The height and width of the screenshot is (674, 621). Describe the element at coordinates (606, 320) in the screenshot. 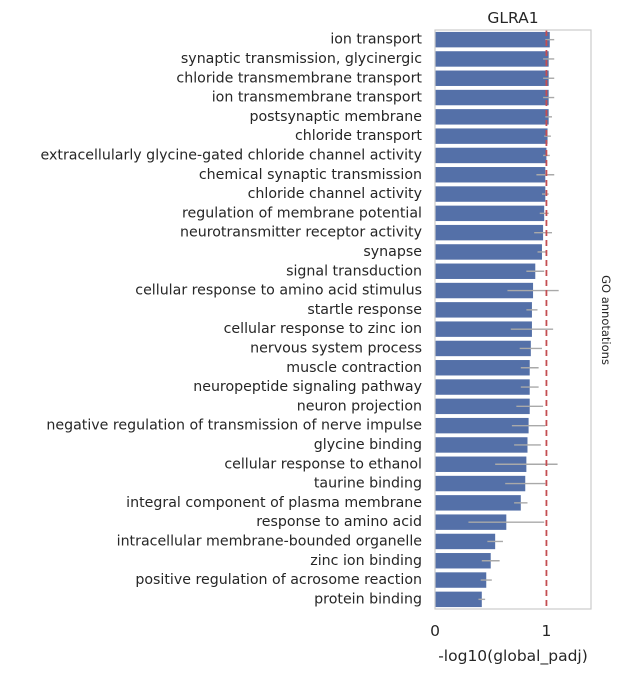

I see `side-label: GO annotations` at that location.